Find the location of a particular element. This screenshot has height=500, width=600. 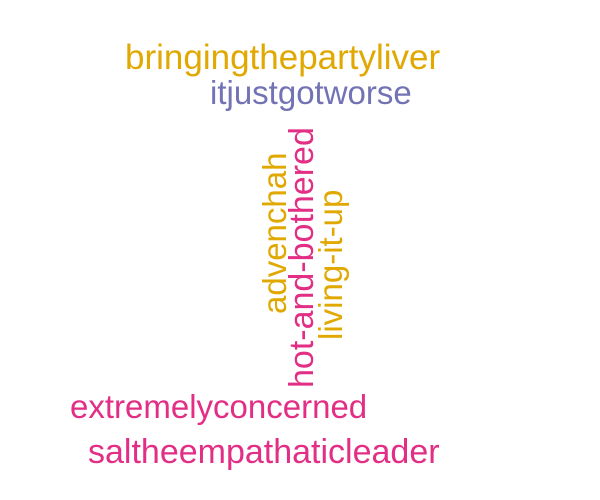

word-bringingthepartyliver: bringingthepartyliver is located at coordinates (283, 57).